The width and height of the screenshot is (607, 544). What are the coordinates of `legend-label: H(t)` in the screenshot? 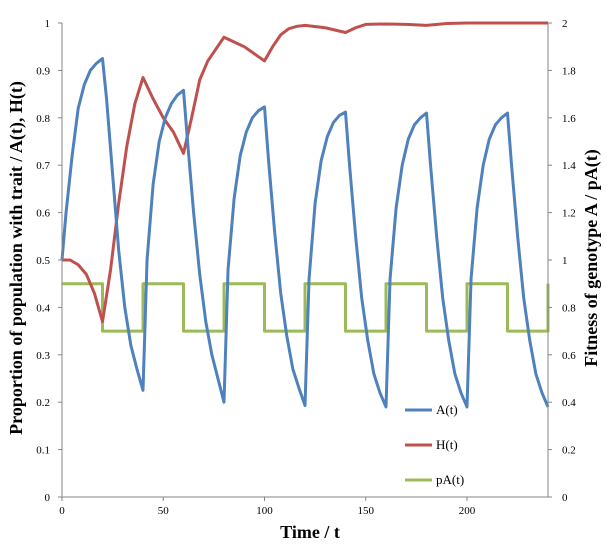 It's located at (447, 444).